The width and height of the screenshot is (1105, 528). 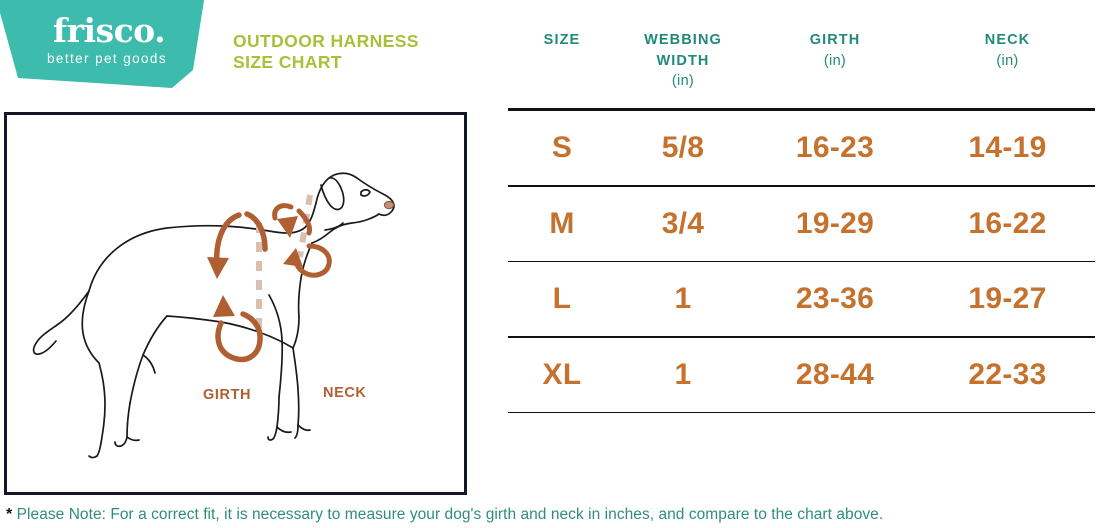 I want to click on cell-size: XL, so click(x=562, y=374).